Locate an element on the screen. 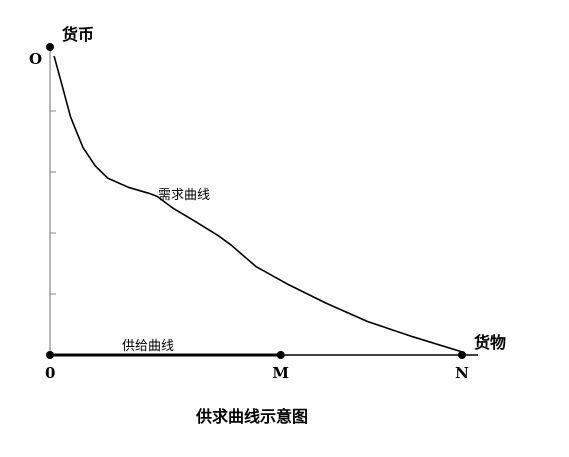  y-top-label: O is located at coordinates (35, 59).